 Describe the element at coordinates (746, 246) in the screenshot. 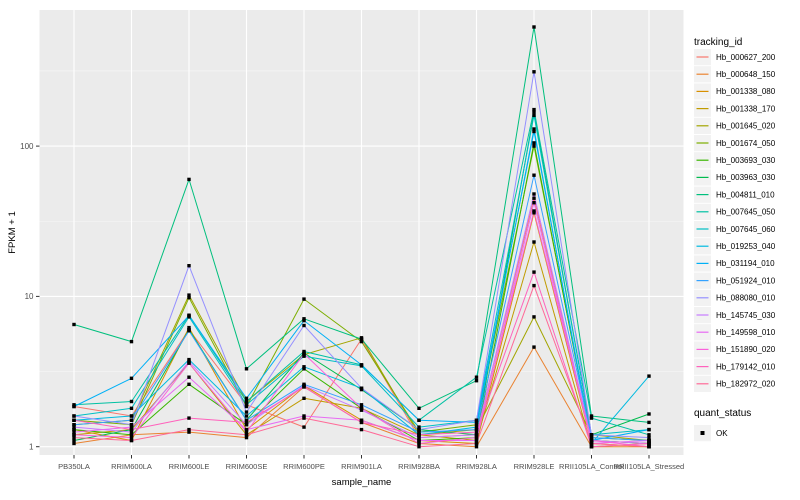

I see `legend-label: Hb_019253_040` at that location.